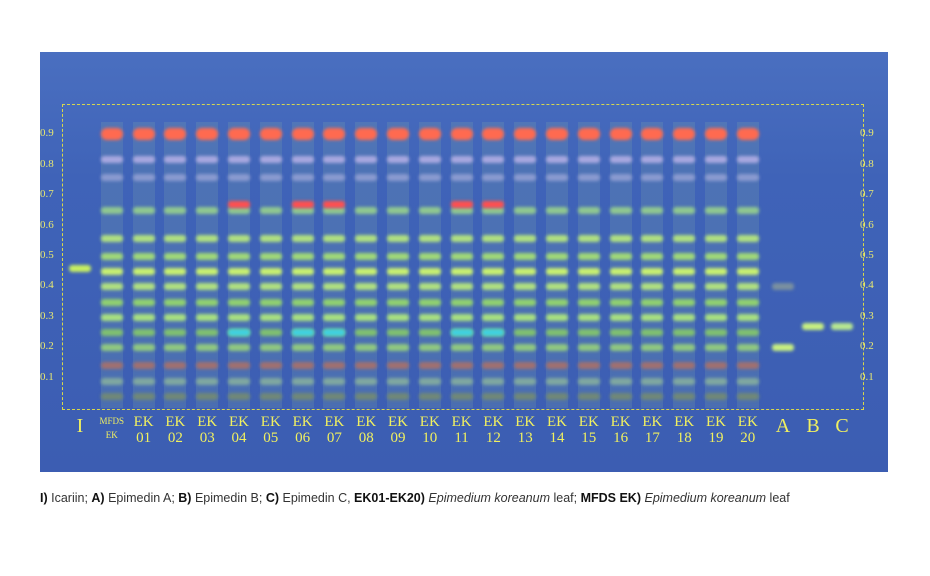 The height and width of the screenshot is (576, 930). What do you see at coordinates (112, 421) in the screenshot?
I see `lane-label-line: MFDS` at bounding box center [112, 421].